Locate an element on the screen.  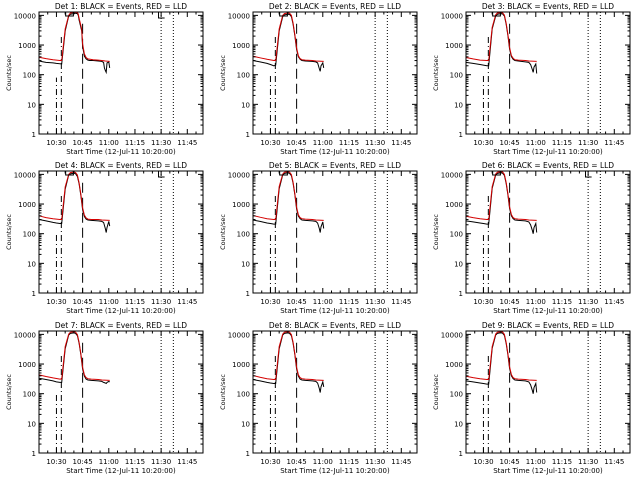
panel-title: Det 9: BLACK = Events, RED = LLD is located at coordinates (548, 325).